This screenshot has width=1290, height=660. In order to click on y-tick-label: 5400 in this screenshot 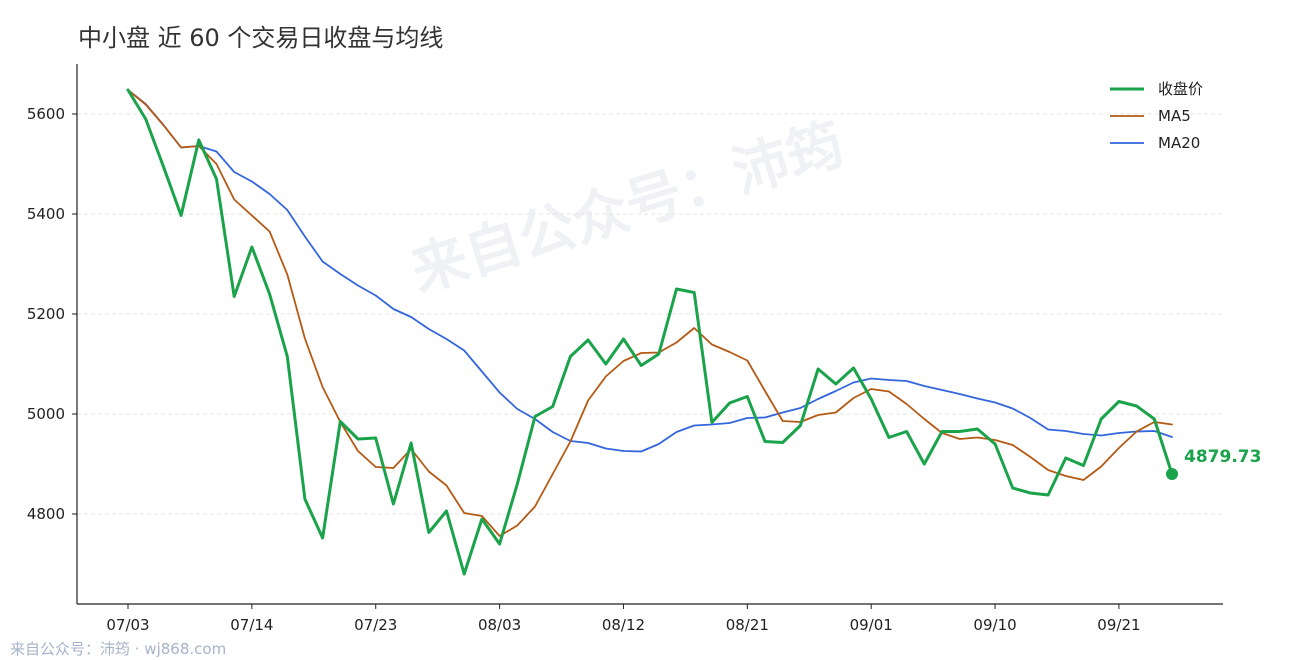, I will do `click(46, 214)`.